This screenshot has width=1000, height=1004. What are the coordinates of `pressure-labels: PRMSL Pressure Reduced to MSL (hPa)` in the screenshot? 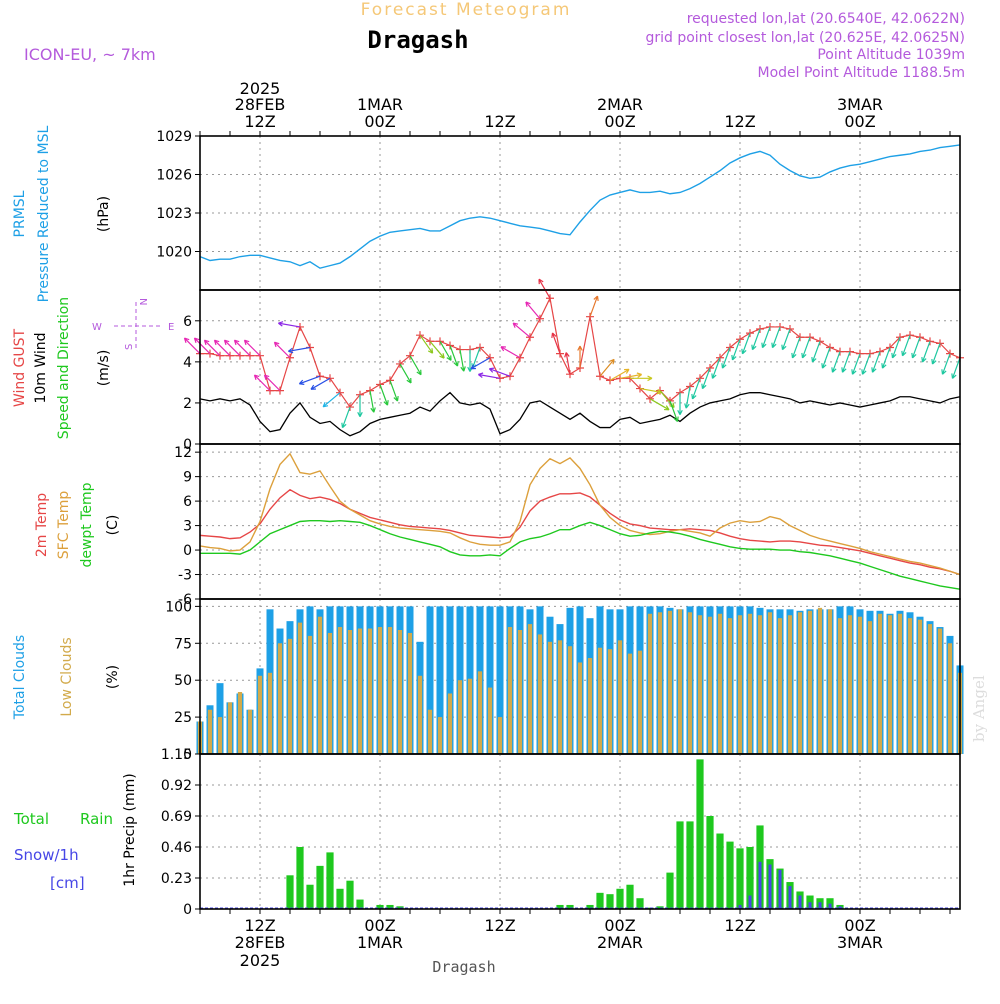 It's located at (62, 213).